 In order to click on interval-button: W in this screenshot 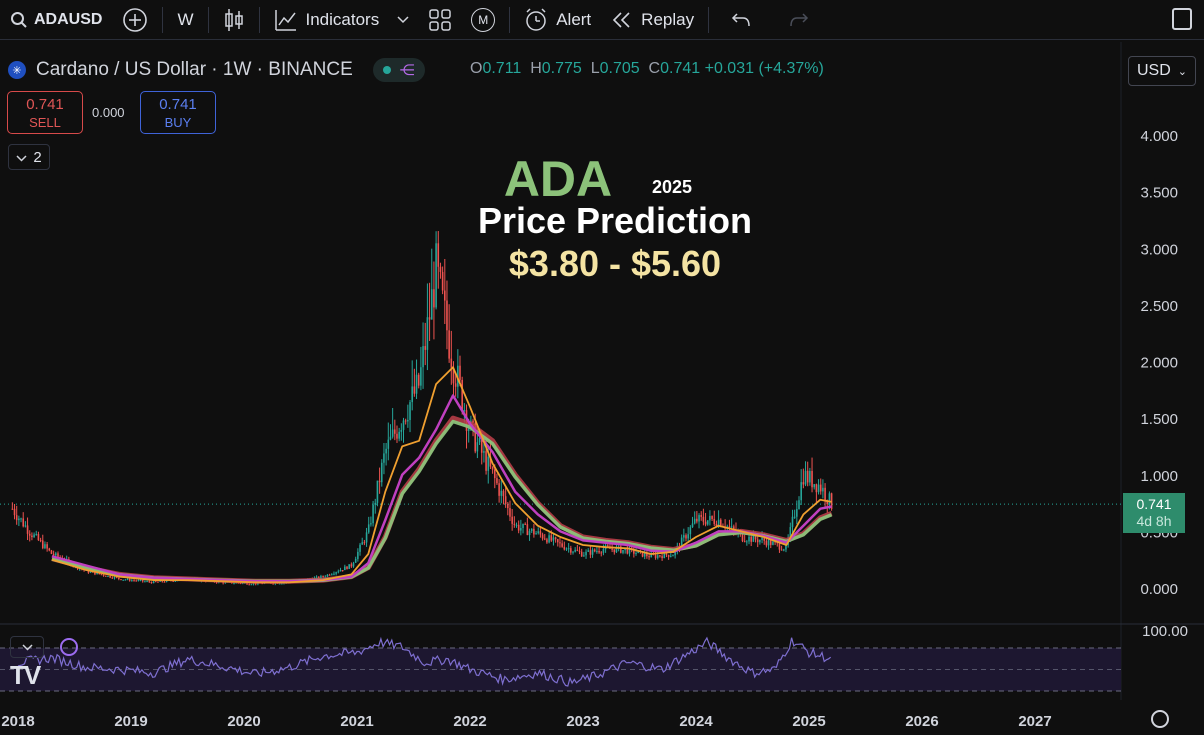, I will do `click(185, 19)`.